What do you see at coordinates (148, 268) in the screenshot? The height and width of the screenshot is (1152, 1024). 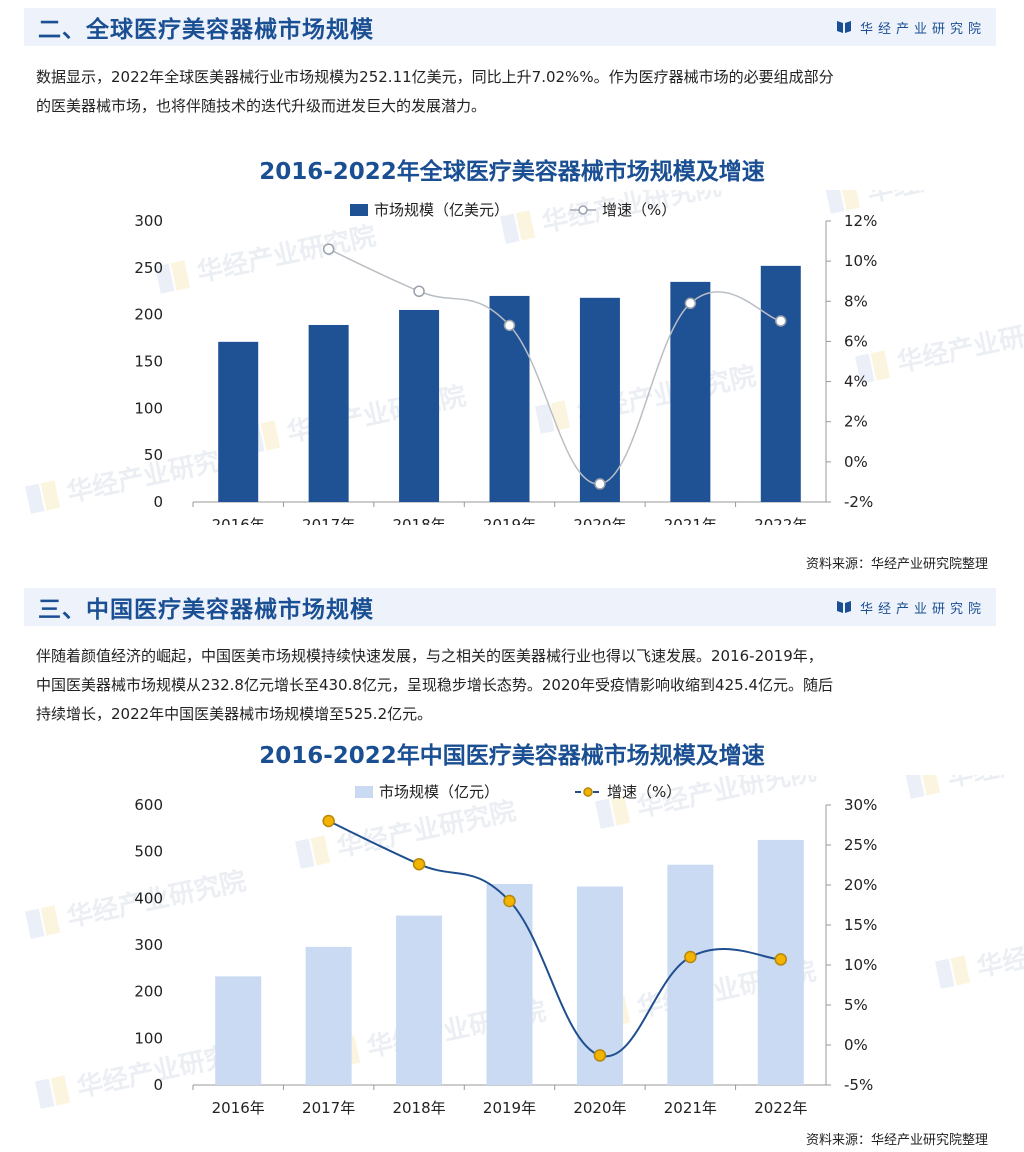 I see `y-left-tick-label: 250` at bounding box center [148, 268].